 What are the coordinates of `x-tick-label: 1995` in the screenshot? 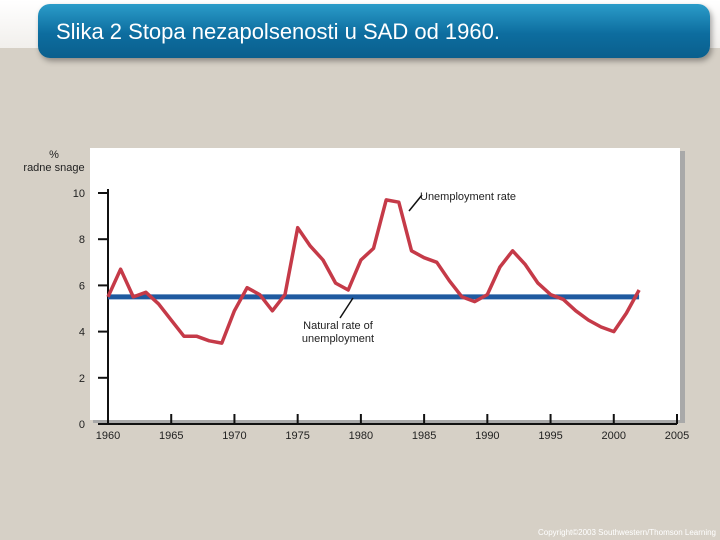 It's located at (550, 436).